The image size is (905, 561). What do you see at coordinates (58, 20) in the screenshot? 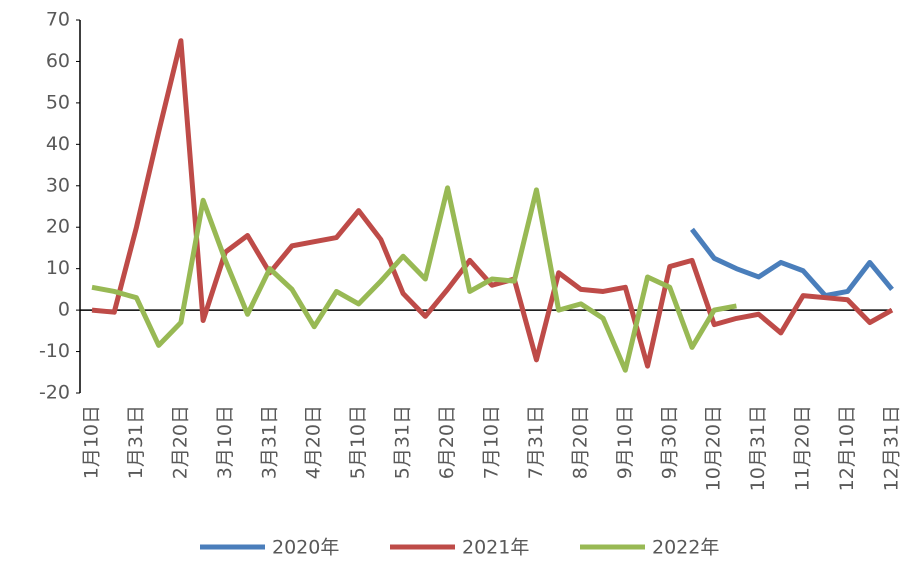
I see `y-tick-label: 70` at bounding box center [58, 20].